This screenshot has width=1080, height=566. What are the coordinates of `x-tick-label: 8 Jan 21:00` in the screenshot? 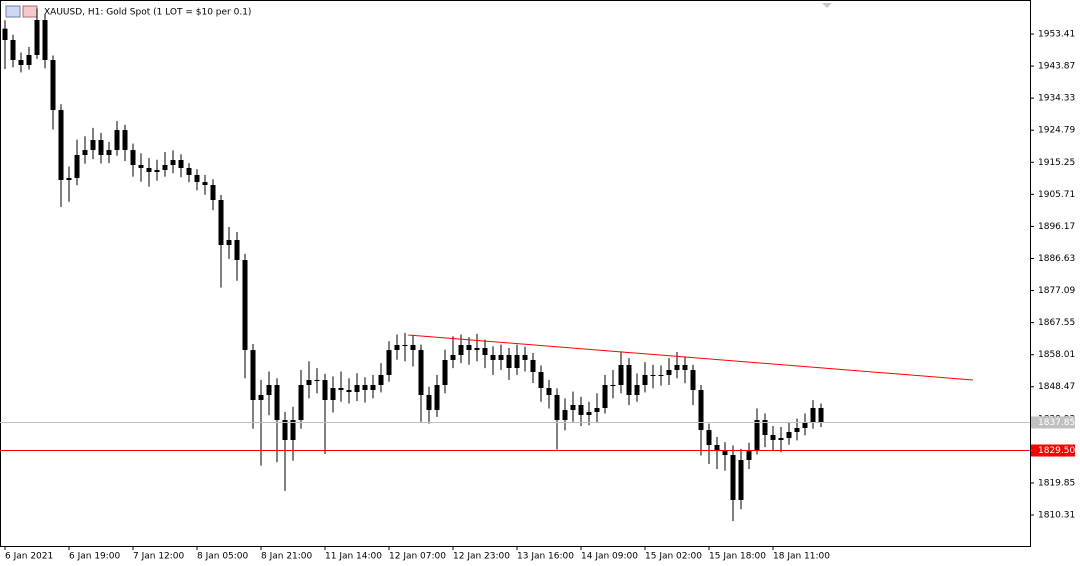 It's located at (287, 557).